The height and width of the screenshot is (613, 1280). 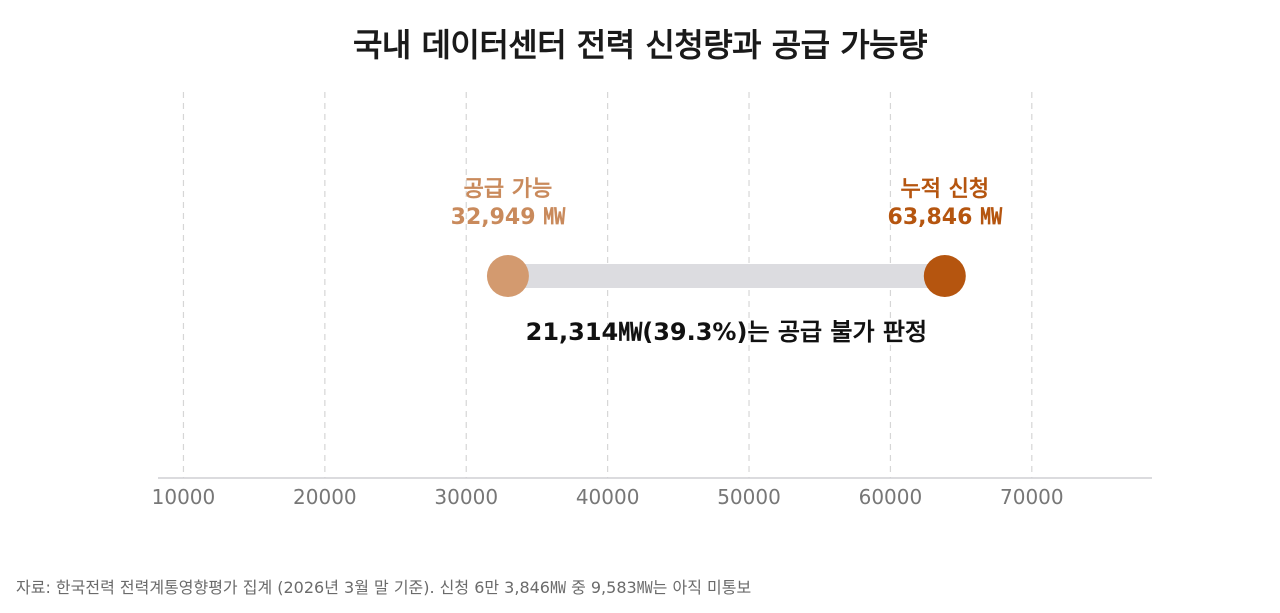 I want to click on gap-annotation: 21,314㎿(39.3%)는 공급 불가 판정, so click(x=726, y=332).